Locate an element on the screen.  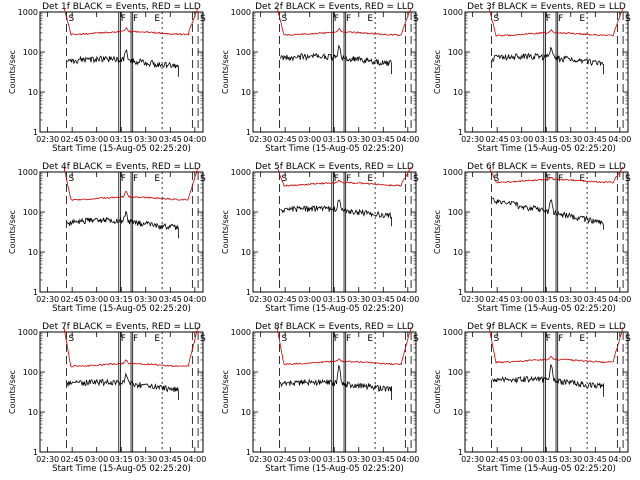
panel-title: Det 7f BLACK = Events, RED = LLD is located at coordinates (121, 327).